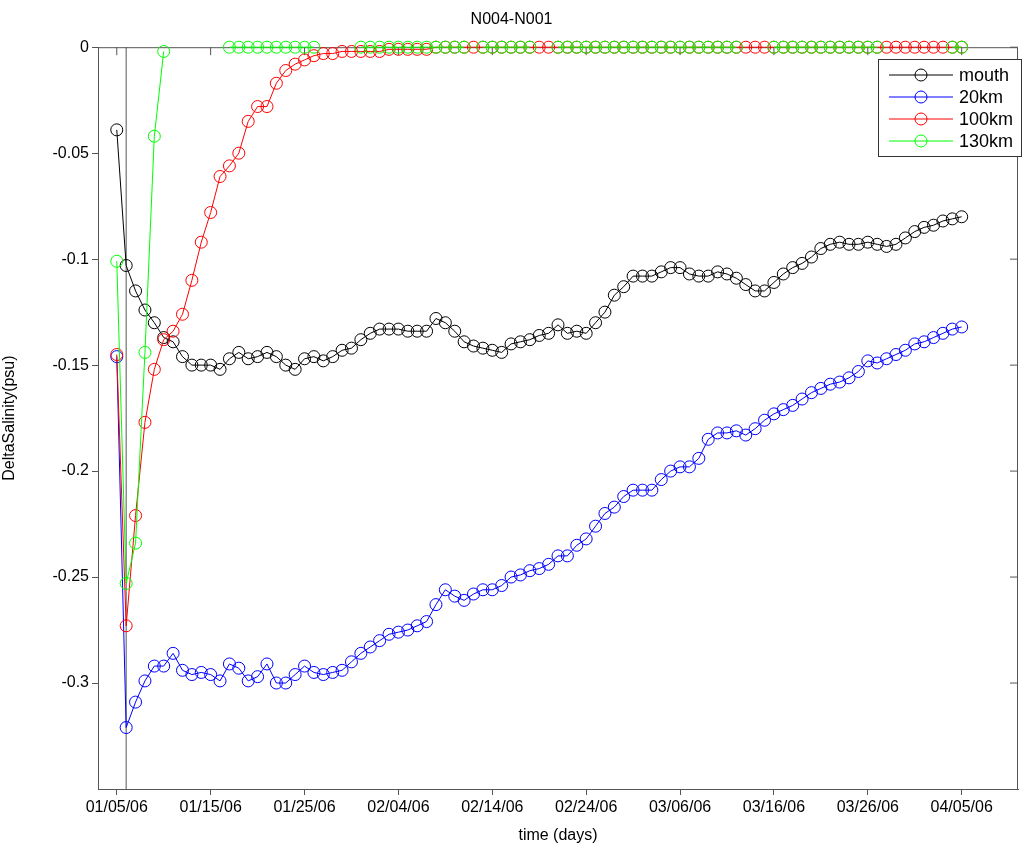  What do you see at coordinates (961, 807) in the screenshot?
I see `x-tick-label: 04/05/06` at bounding box center [961, 807].